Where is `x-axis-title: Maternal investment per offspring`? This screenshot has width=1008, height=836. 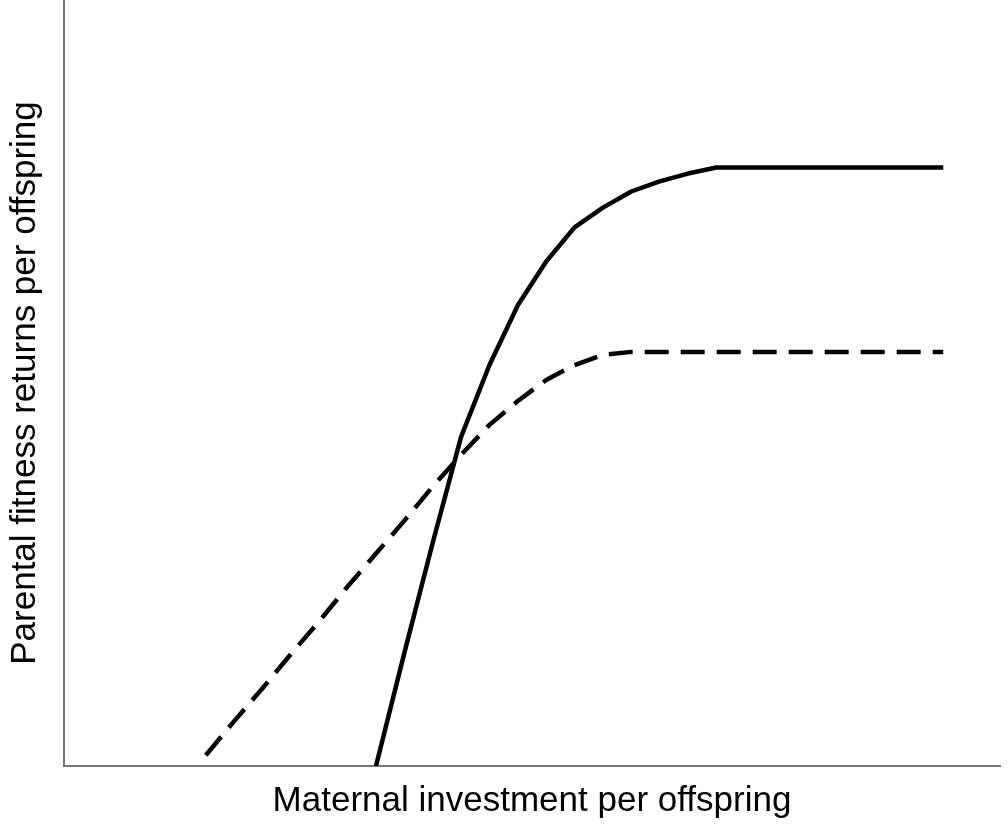 x-axis-title: Maternal investment per offspring is located at coordinates (532, 798).